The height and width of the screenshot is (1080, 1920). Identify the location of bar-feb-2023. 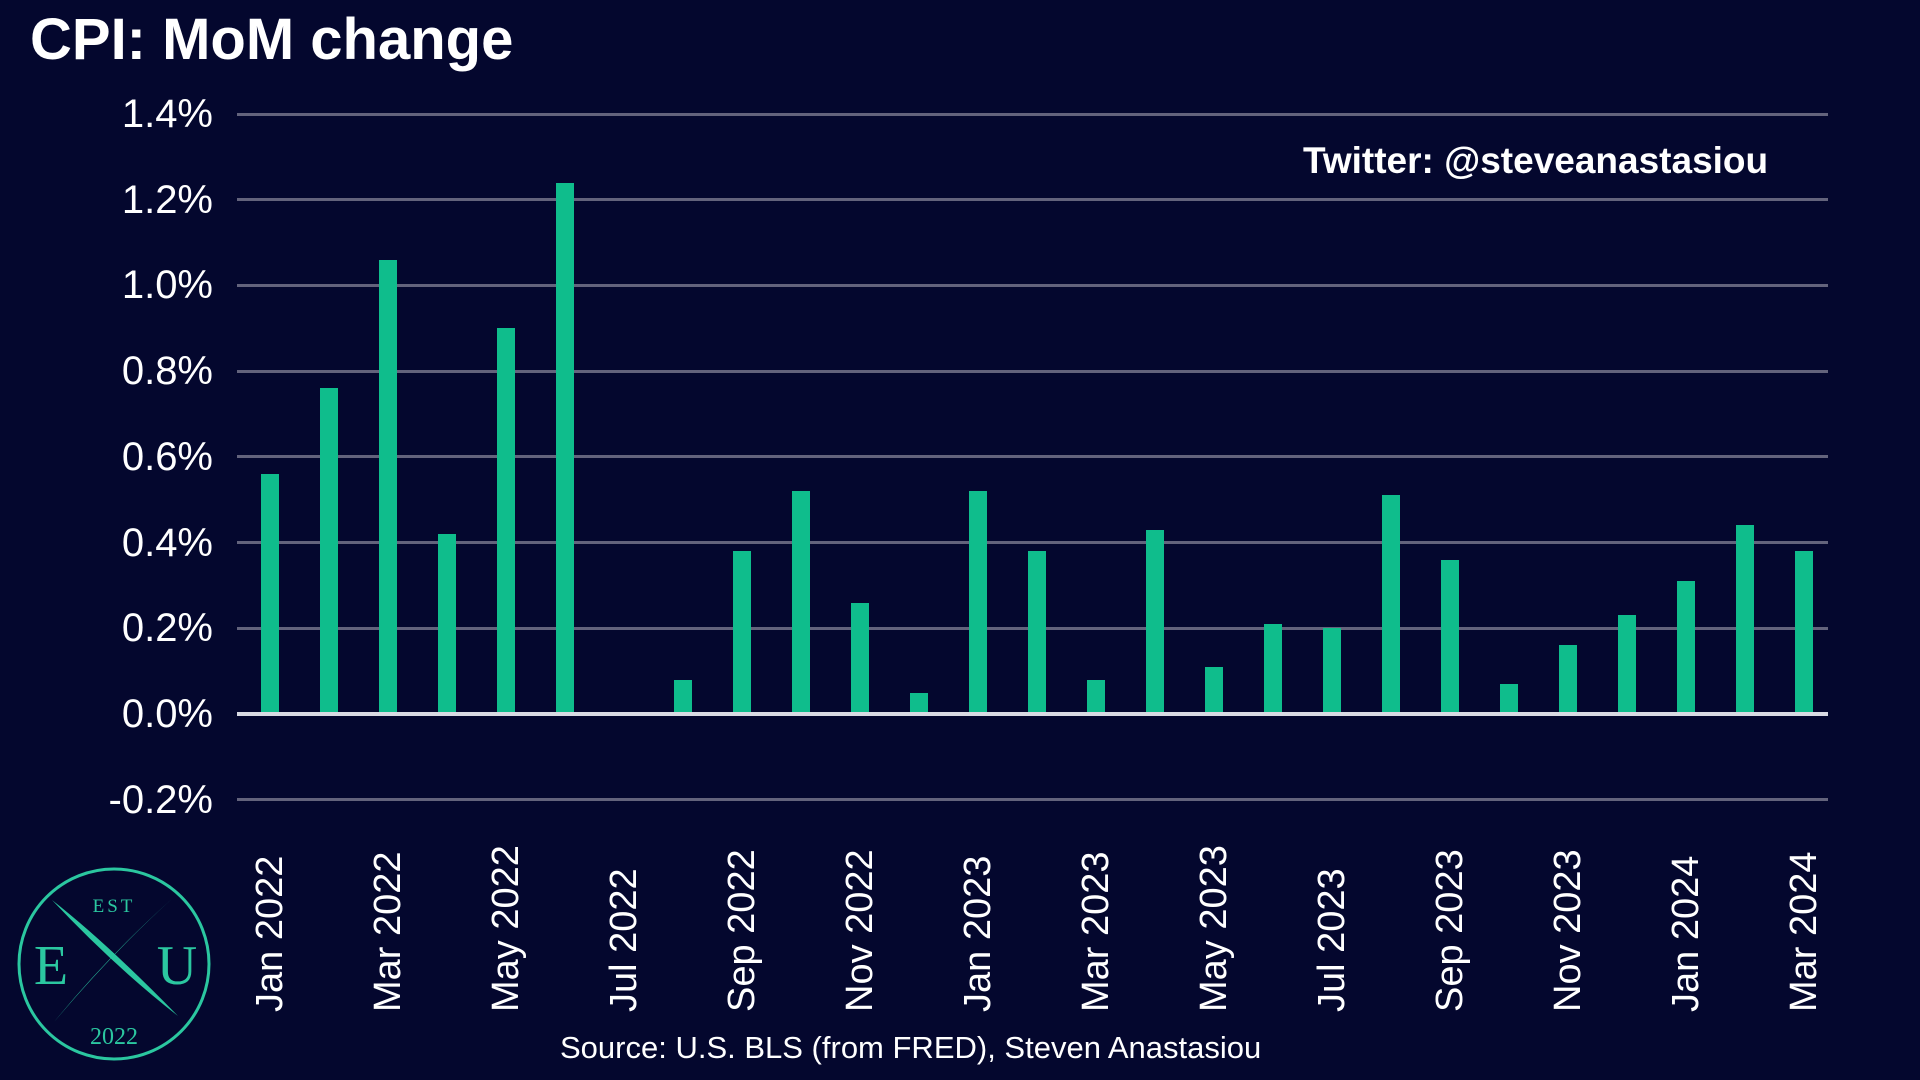
(1037, 632).